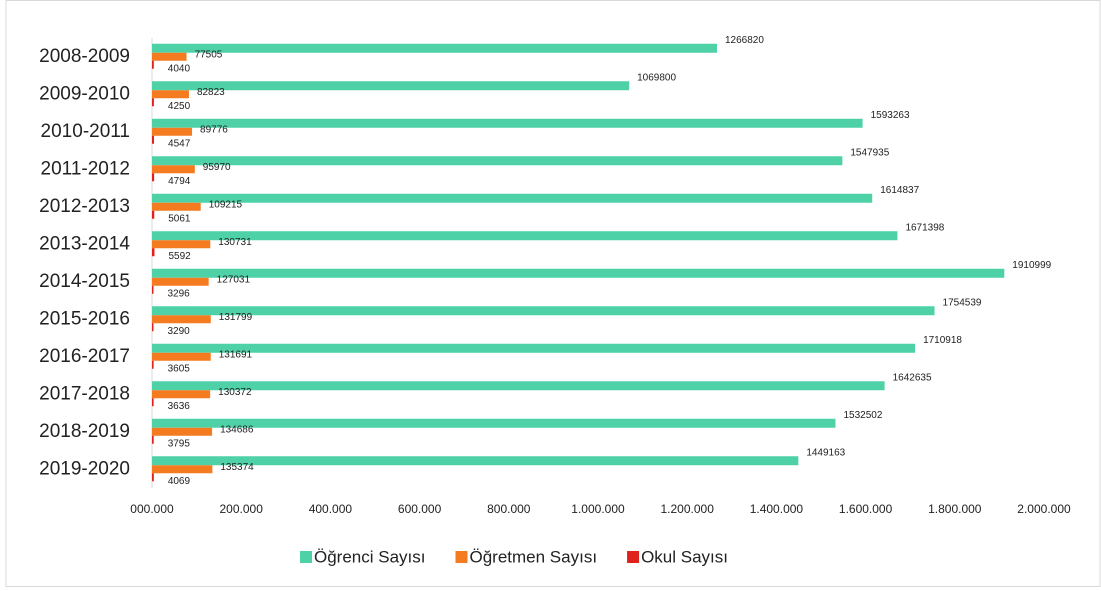 This screenshot has height=591, width=1101. I want to click on data-label: 1614837, so click(899, 190).